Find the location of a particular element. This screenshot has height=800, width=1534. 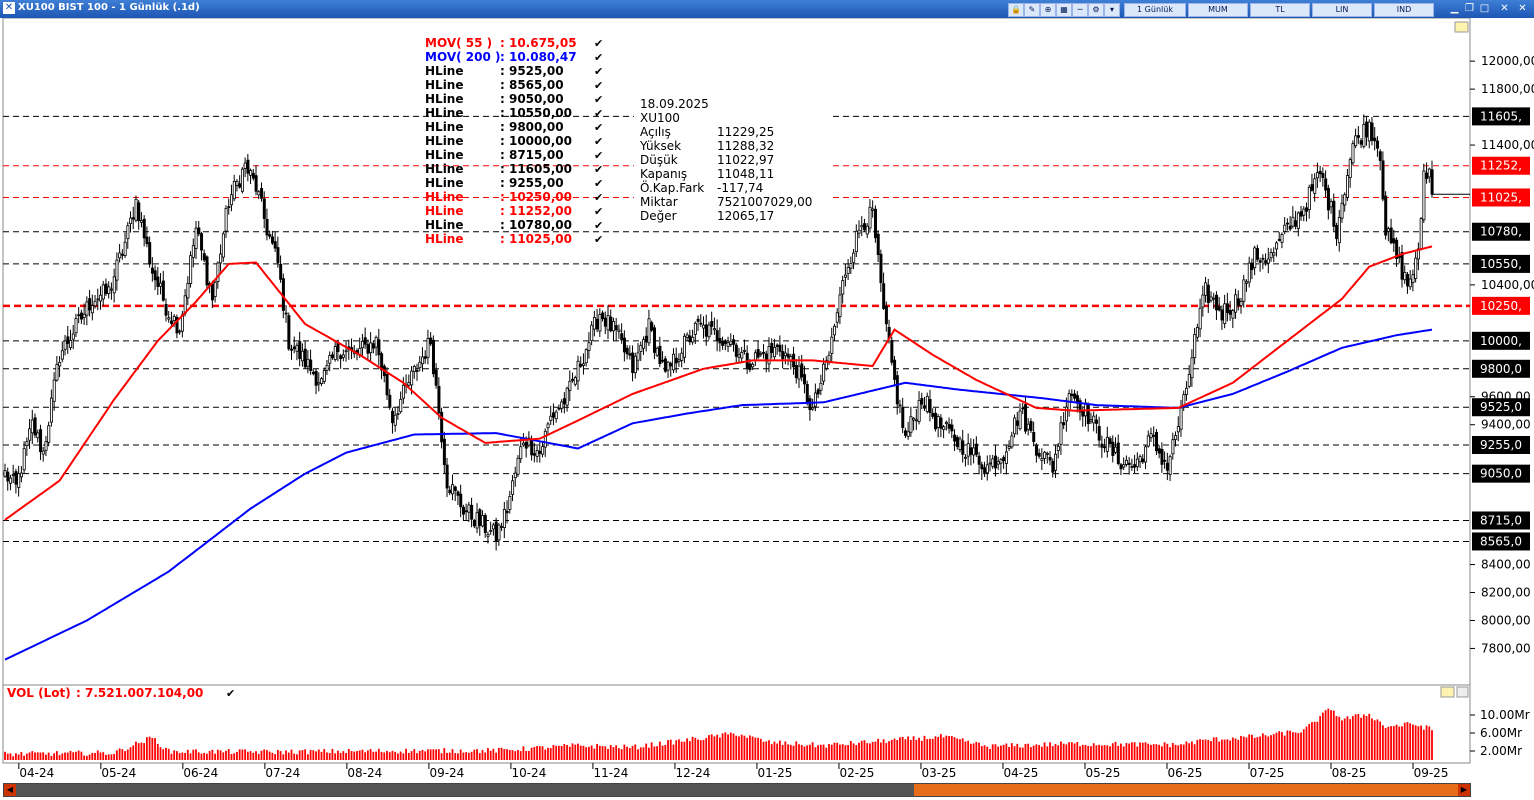

lock-icon: 🔒 is located at coordinates (1016, 10).